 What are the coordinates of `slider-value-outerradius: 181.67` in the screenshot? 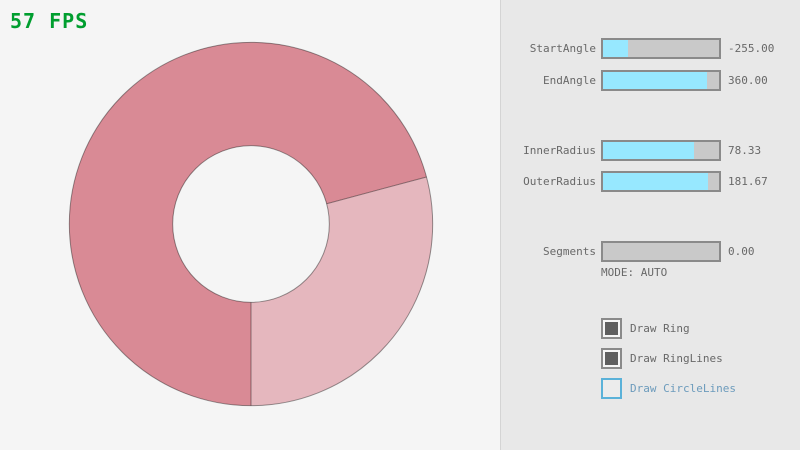 It's located at (748, 181).